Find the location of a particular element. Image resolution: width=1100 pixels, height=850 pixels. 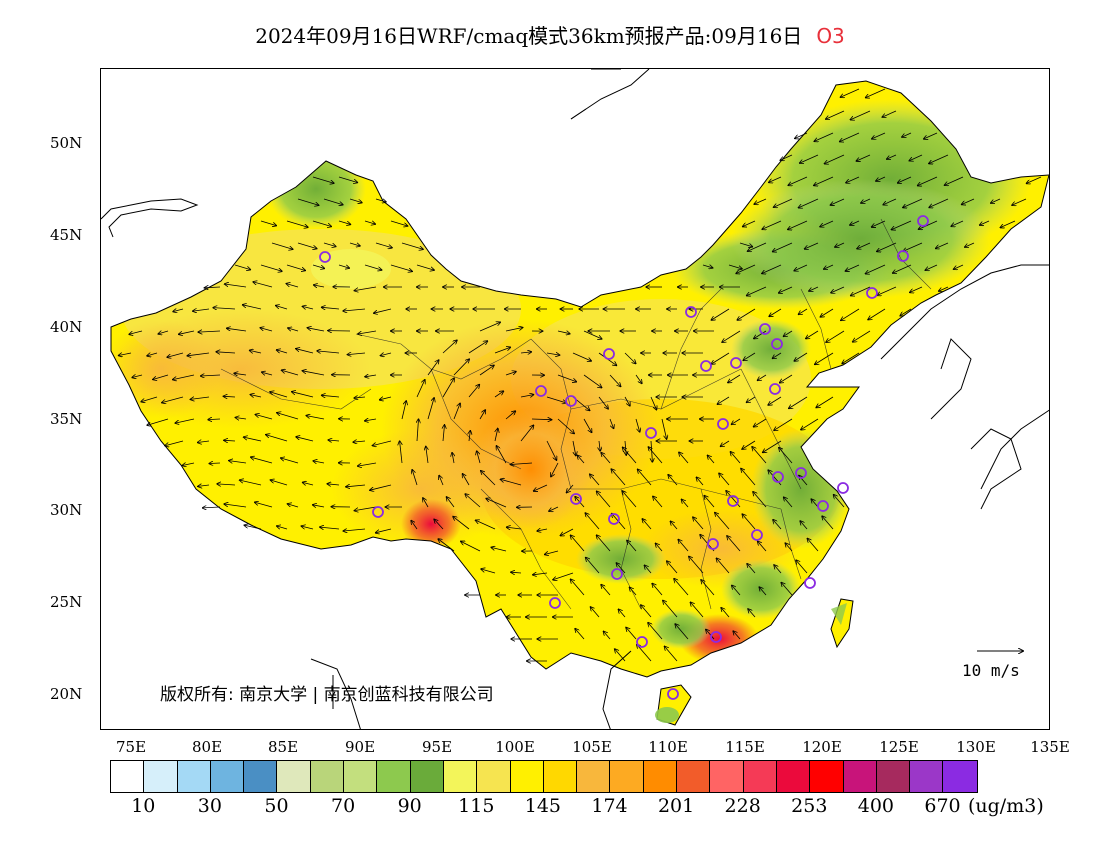

lon-label-120e: 120E is located at coordinates (822, 747).